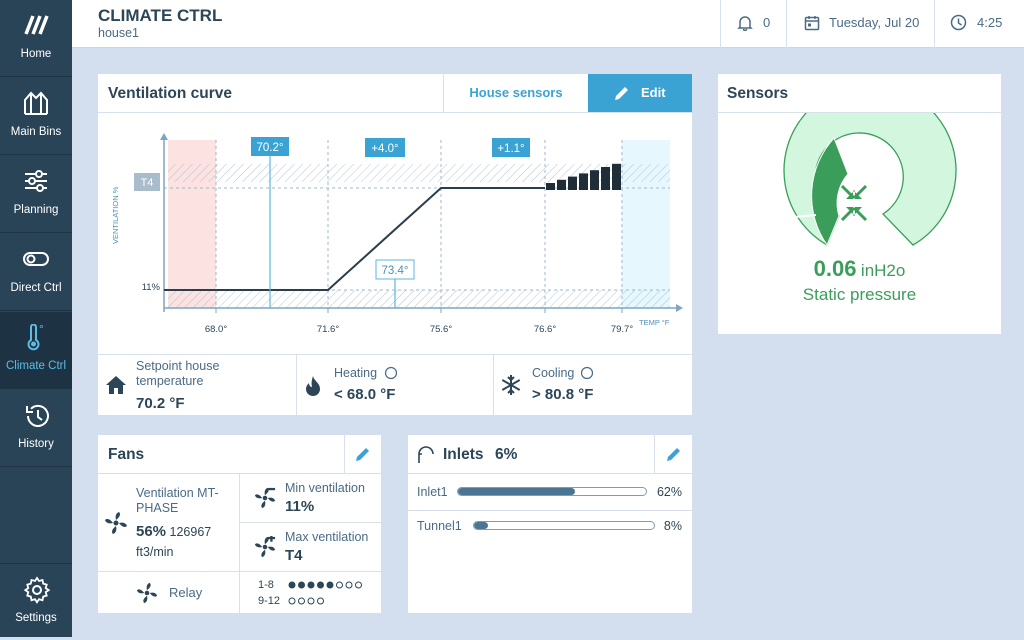 The height and width of the screenshot is (640, 1024). Describe the element at coordinates (37, 415) in the screenshot. I see `history-icon` at that location.